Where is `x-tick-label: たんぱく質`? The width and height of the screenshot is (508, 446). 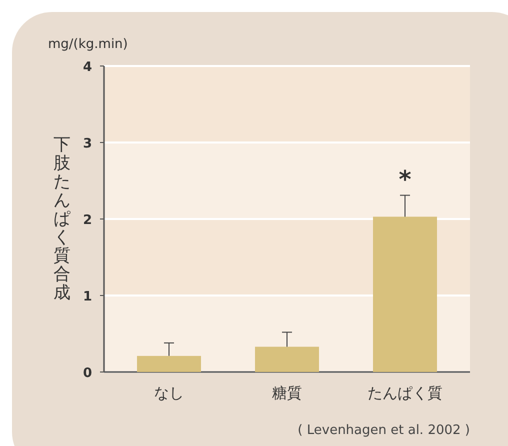
x-tick-label: たんぱく質 is located at coordinates (405, 393).